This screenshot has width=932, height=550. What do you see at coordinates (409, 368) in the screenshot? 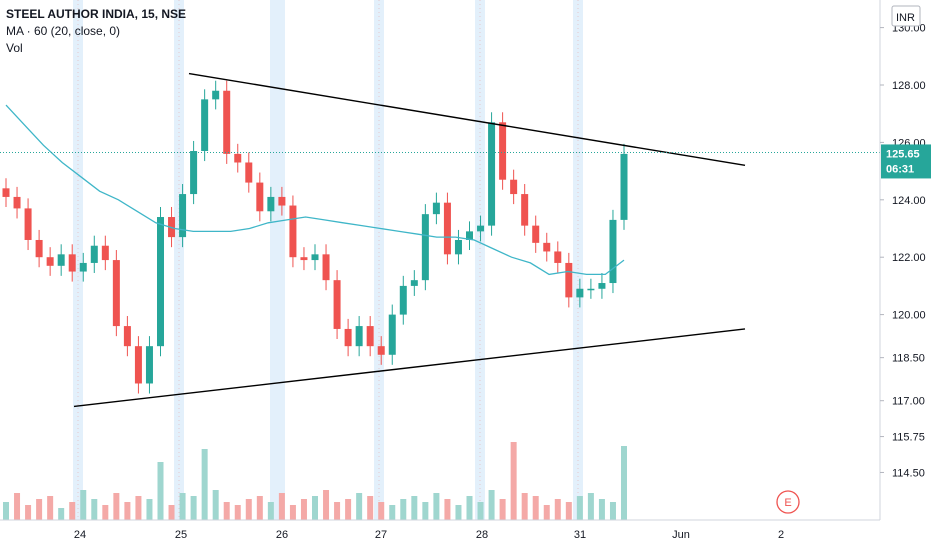
I see `lower-trendline` at bounding box center [409, 368].